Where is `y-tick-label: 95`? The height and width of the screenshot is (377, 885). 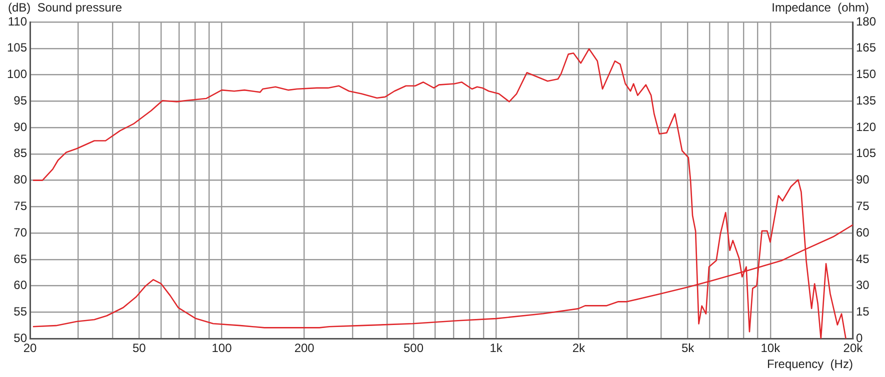 y-tick-label: 95 is located at coordinates (21, 100).